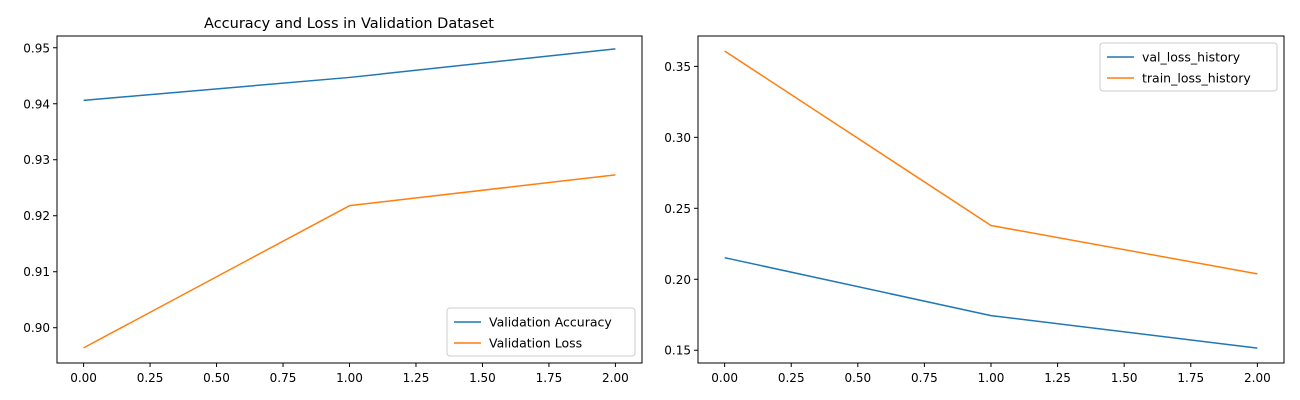 The width and height of the screenshot is (1300, 400). Describe the element at coordinates (1191, 57) in the screenshot. I see `legend-label: val_loss_history` at that location.